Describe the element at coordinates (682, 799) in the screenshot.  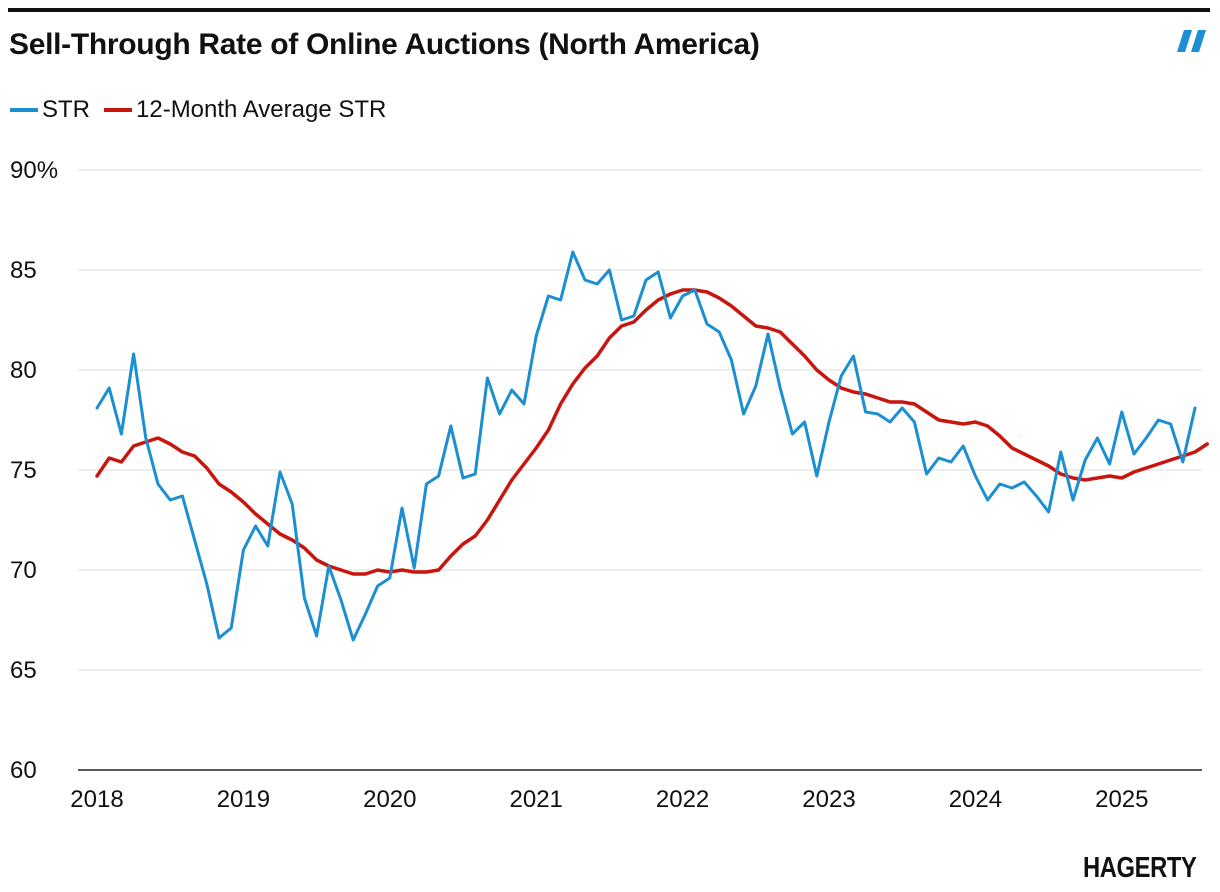
I see `x-tick-label: 2022` at that location.